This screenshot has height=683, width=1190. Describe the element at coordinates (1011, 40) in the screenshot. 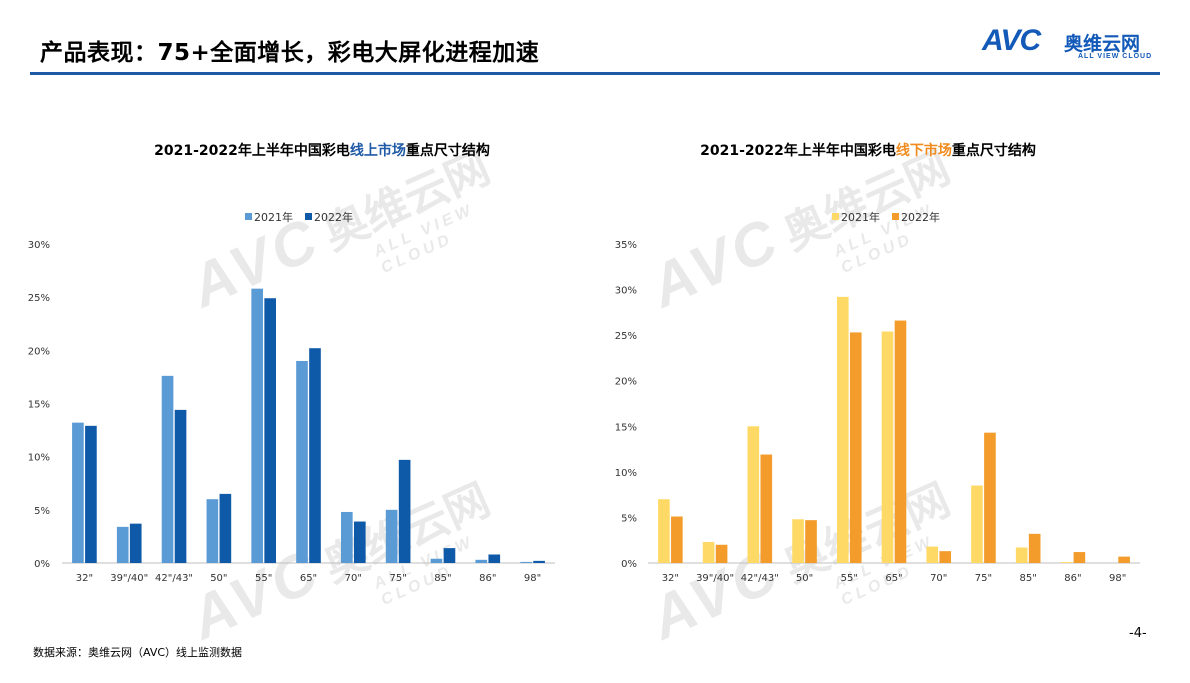

I see `logo-mark: AVC` at that location.